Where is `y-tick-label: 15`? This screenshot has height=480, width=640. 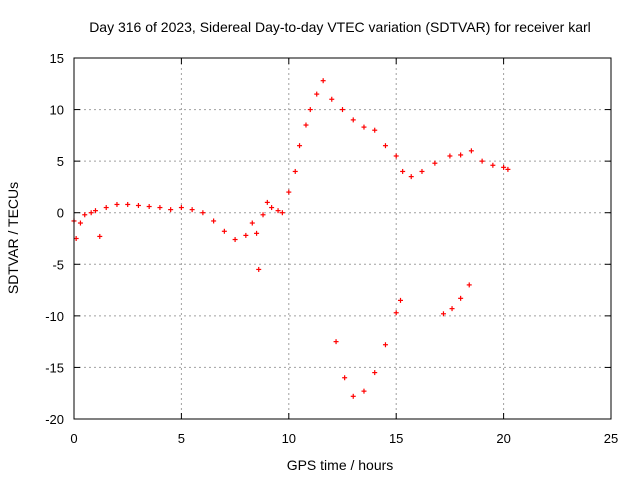 y-tick-label: 15 is located at coordinates (57, 58).